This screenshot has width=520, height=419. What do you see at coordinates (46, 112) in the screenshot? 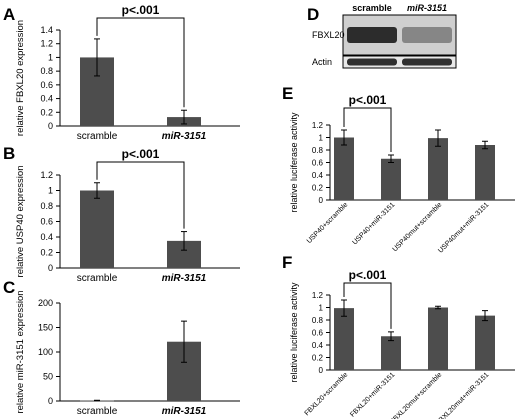
I see `y-tick-label-a: 0.2` at bounding box center [46, 112].